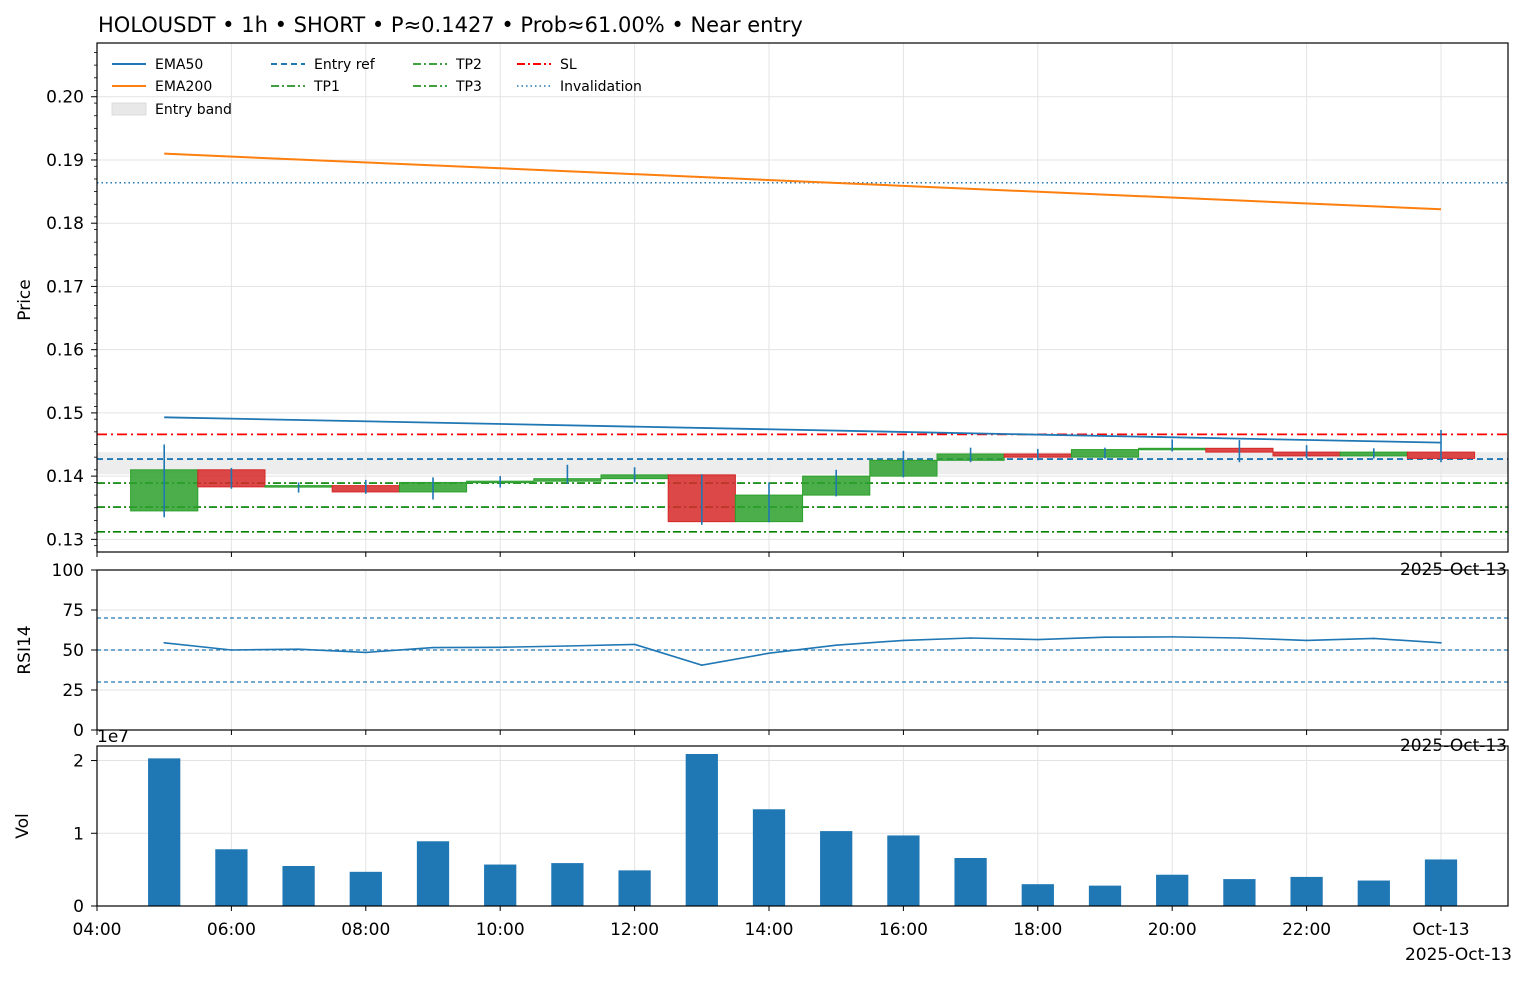 This screenshot has height=981, width=1522. I want to click on rsi-ytick-label: 100, so click(68, 571).